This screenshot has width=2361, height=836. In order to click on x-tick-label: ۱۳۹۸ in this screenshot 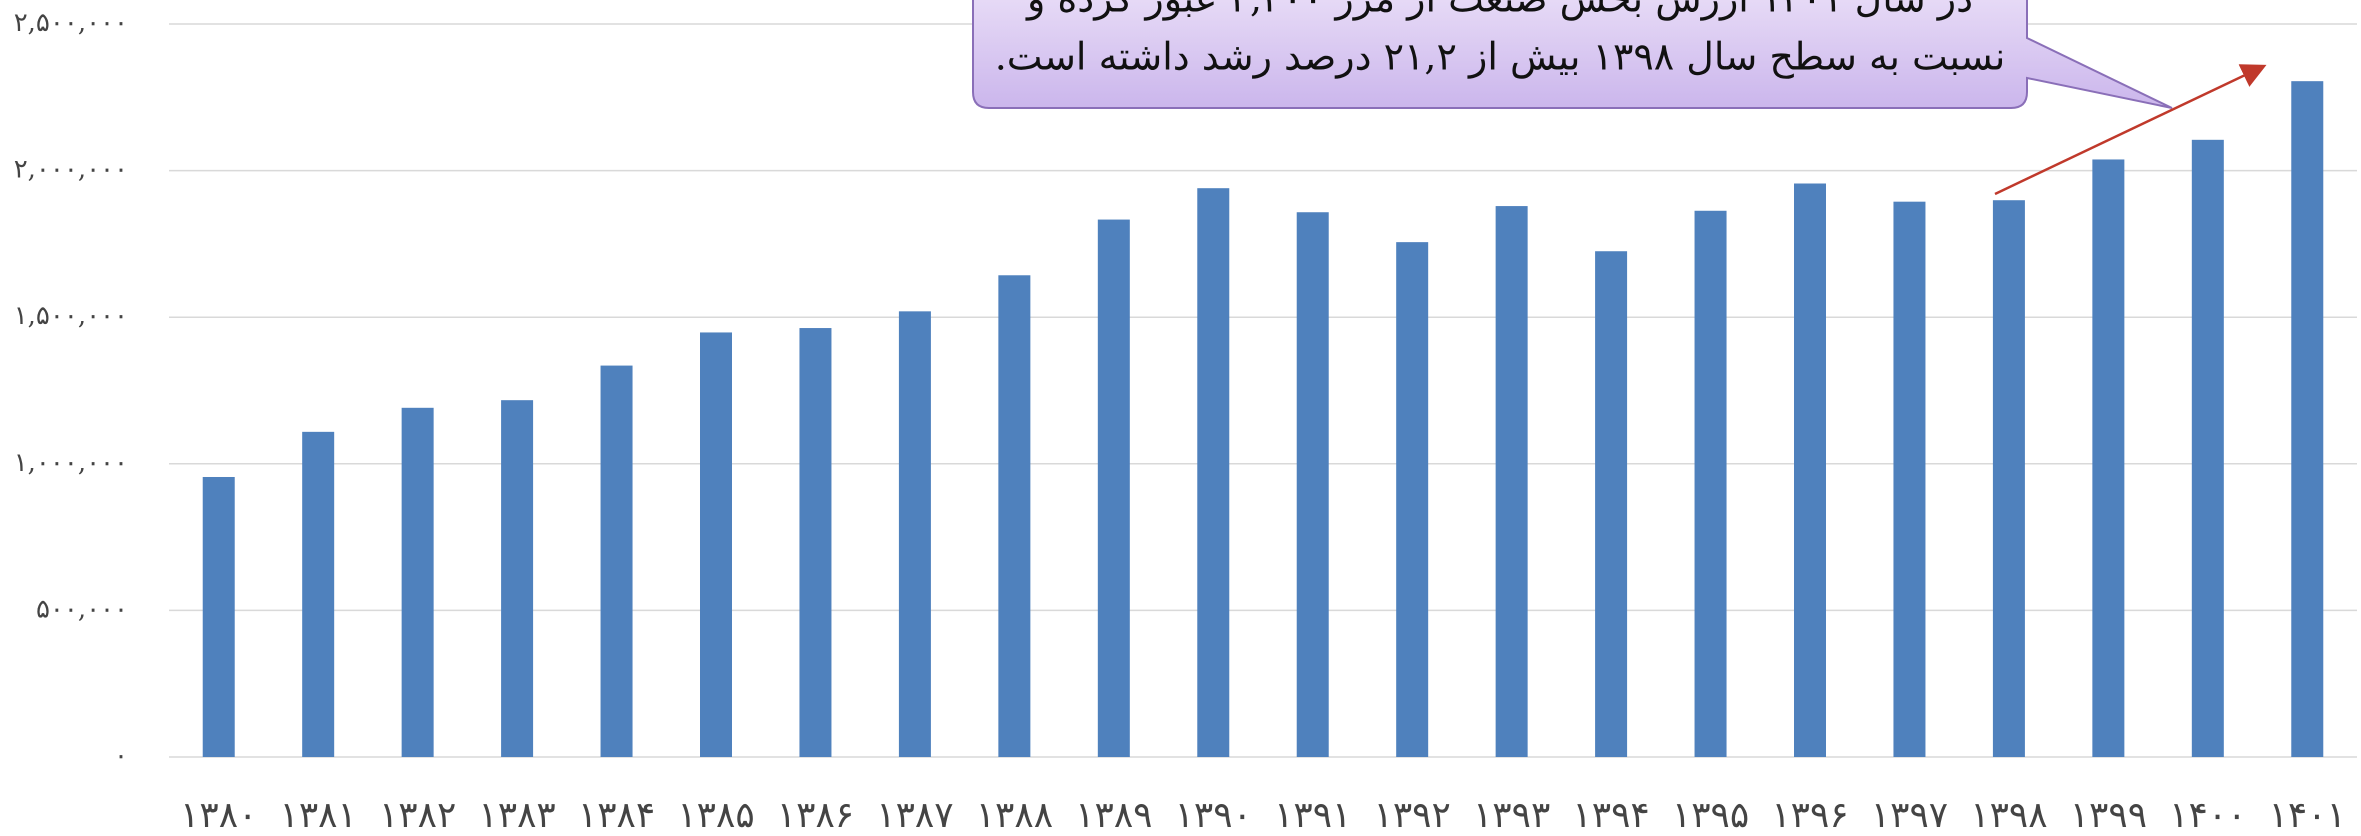, I will do `click(2008, 815)`.